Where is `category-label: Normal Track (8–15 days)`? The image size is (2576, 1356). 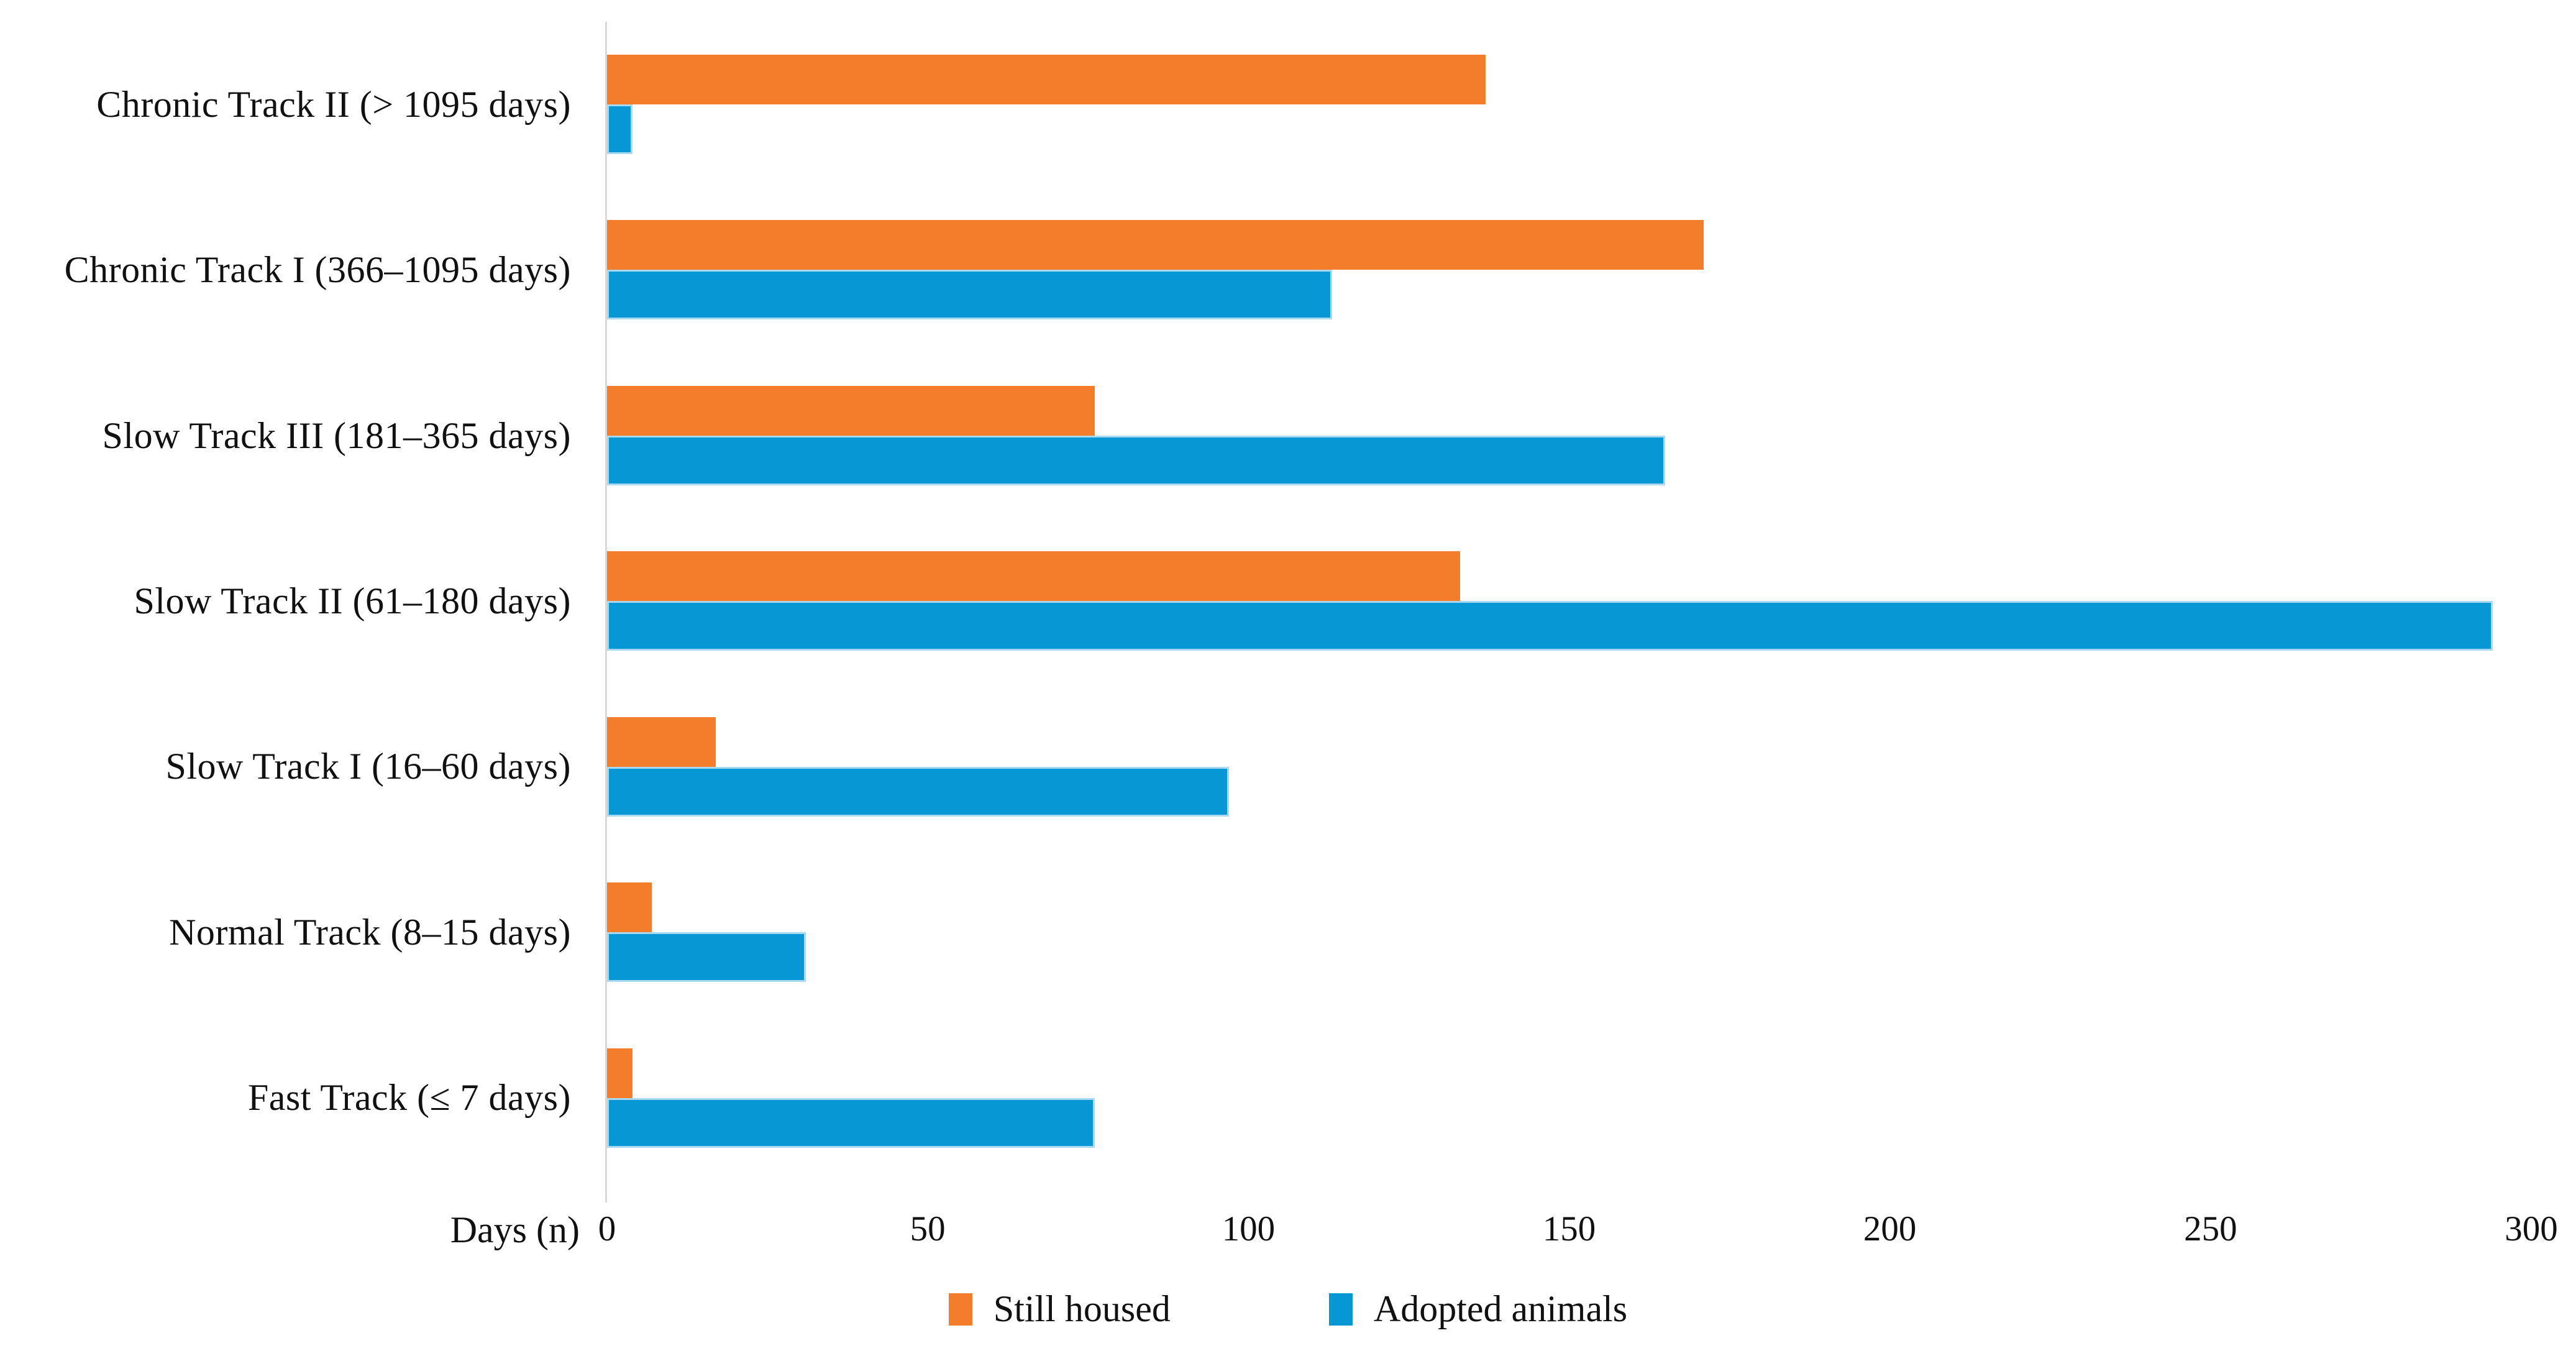
category-label: Normal Track (8–15 days) is located at coordinates (370, 932).